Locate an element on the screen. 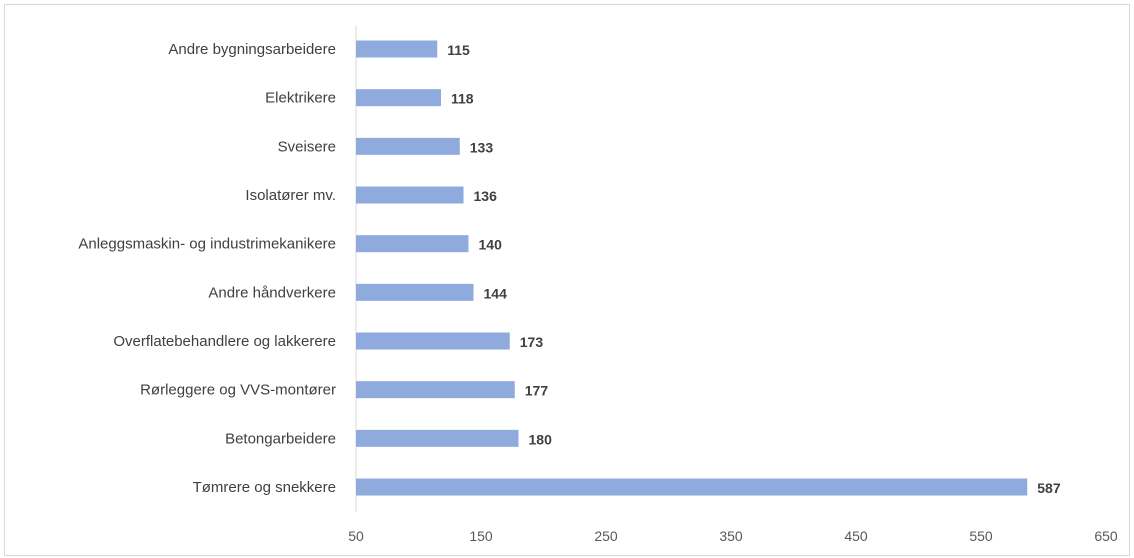 This screenshot has width=1134, height=558. data-label: 177 is located at coordinates (537, 391).